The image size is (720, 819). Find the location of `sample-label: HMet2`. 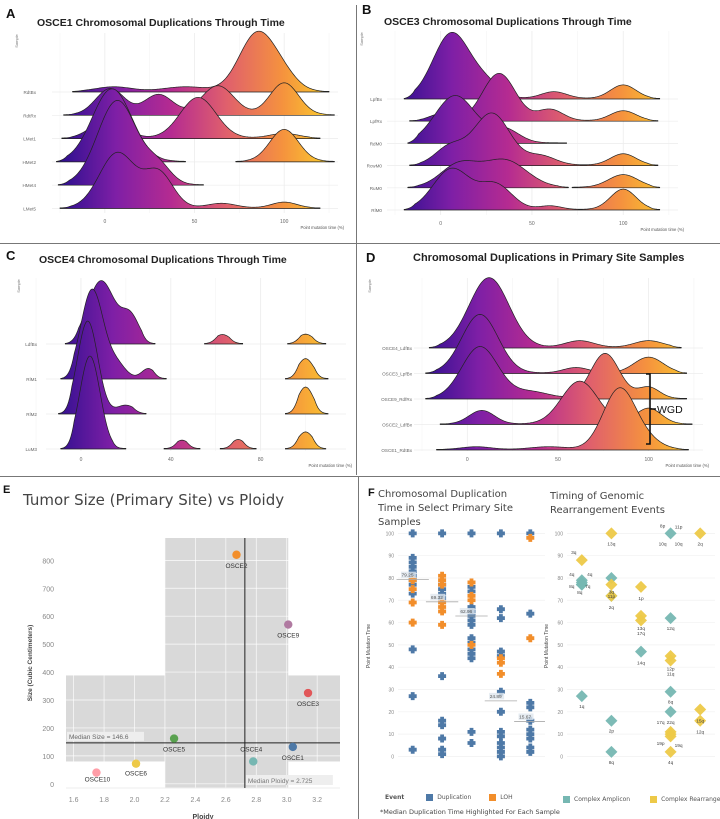

sample-label: HMet2 is located at coordinates (29, 162).